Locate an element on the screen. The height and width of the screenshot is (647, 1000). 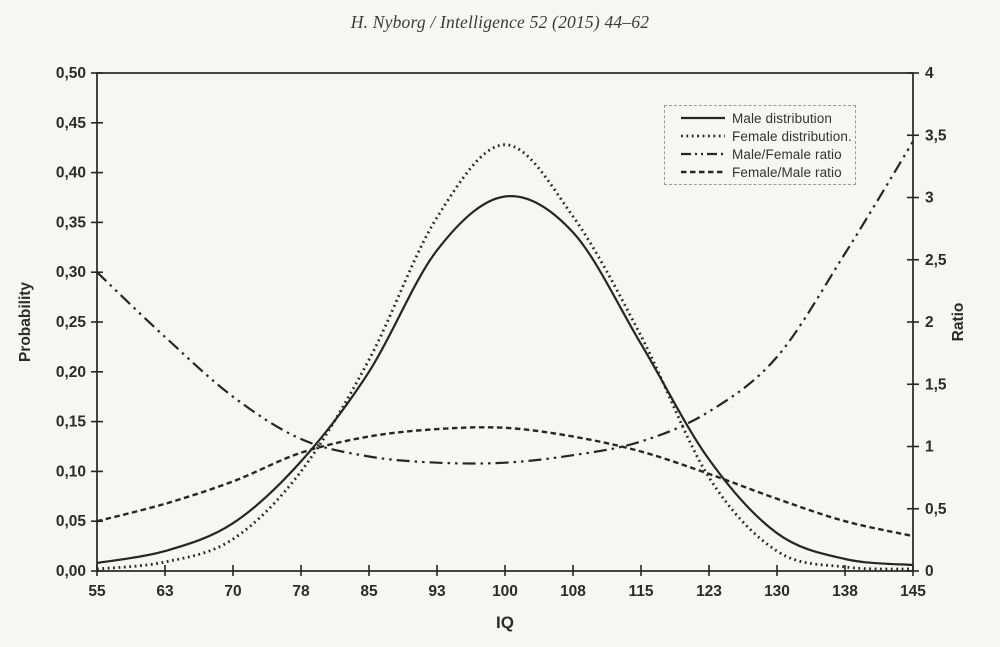
svg-text: 0,5 is located at coordinates (936, 509).